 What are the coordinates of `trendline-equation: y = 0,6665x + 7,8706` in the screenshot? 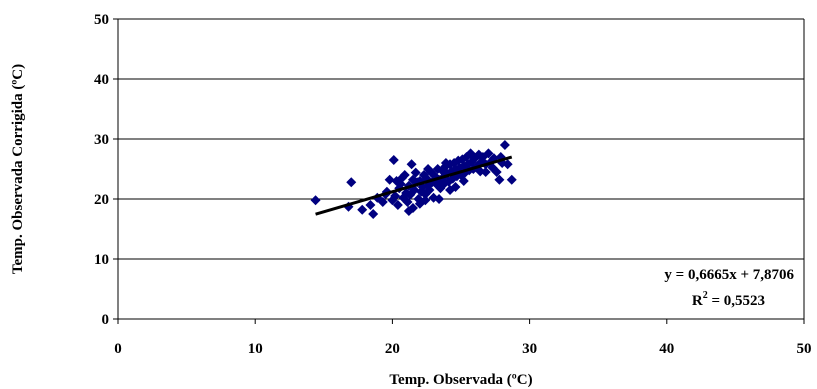 It's located at (729, 275).